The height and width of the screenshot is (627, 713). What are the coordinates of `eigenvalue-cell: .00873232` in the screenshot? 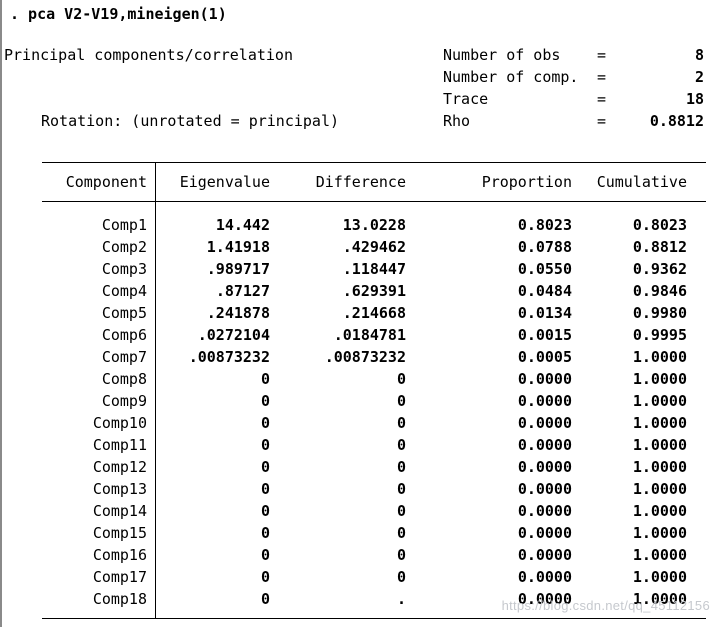 It's located at (229, 357).